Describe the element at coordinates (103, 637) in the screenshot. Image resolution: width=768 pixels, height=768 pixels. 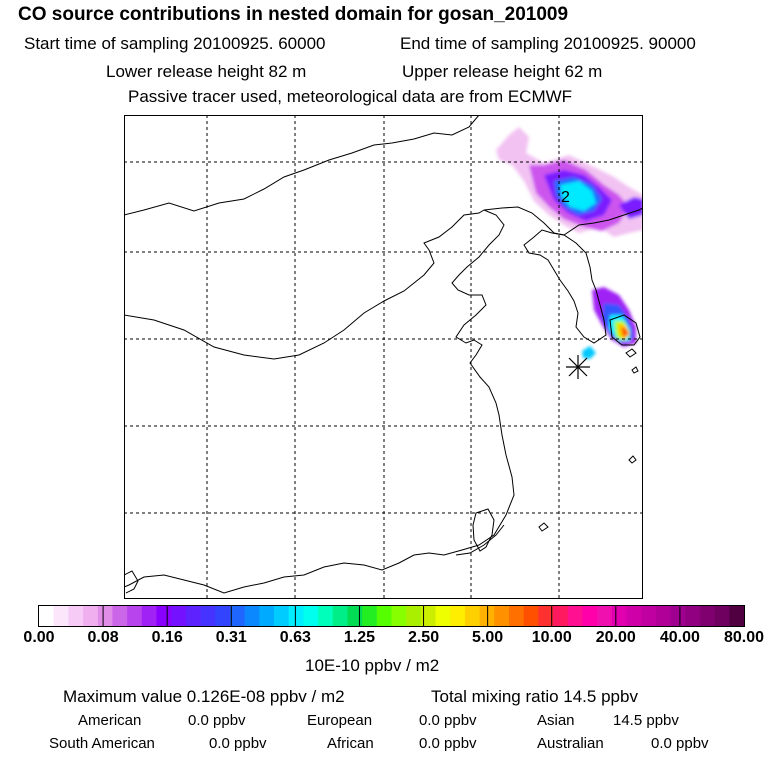
I see `color-legend-tick-label: 0.08` at that location.